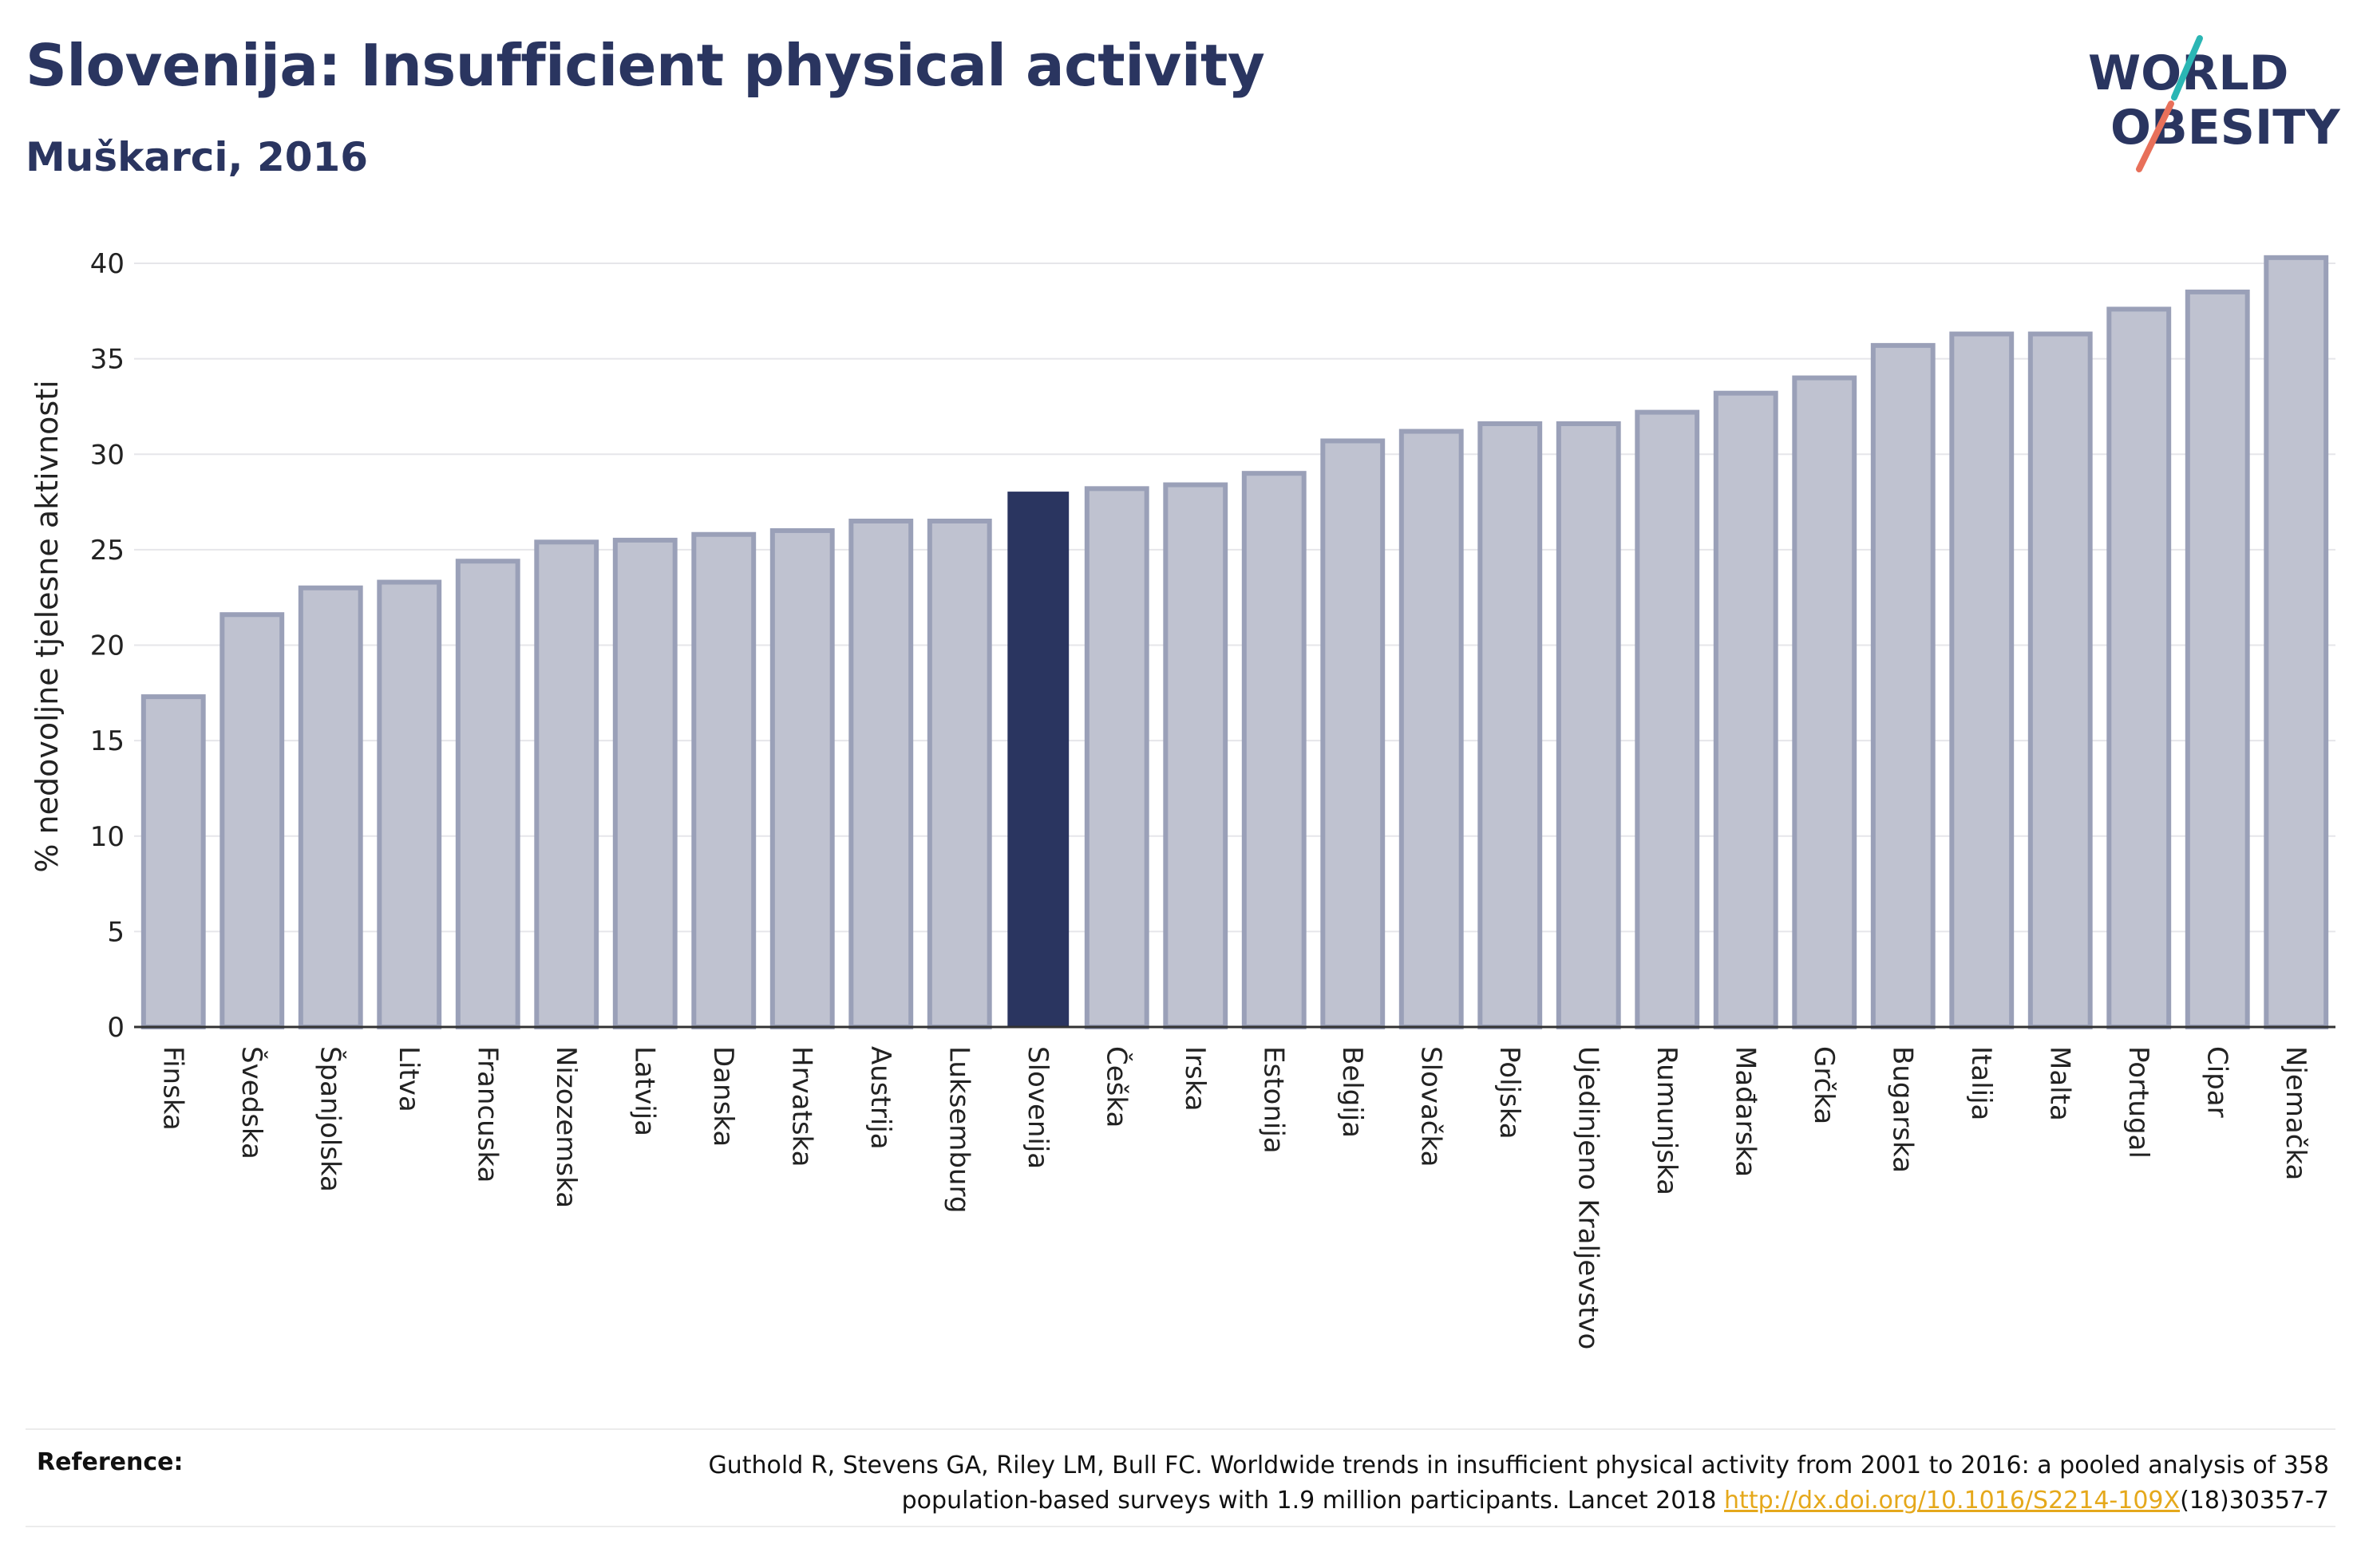 The width and height of the screenshot is (2361, 1568). I want to click on y-tick-label: 0, so click(116, 1028).